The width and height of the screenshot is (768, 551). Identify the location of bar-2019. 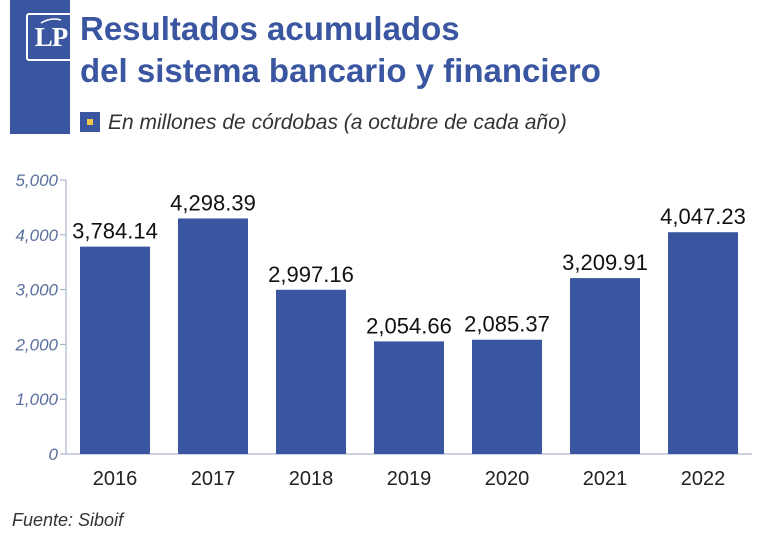
(409, 397).